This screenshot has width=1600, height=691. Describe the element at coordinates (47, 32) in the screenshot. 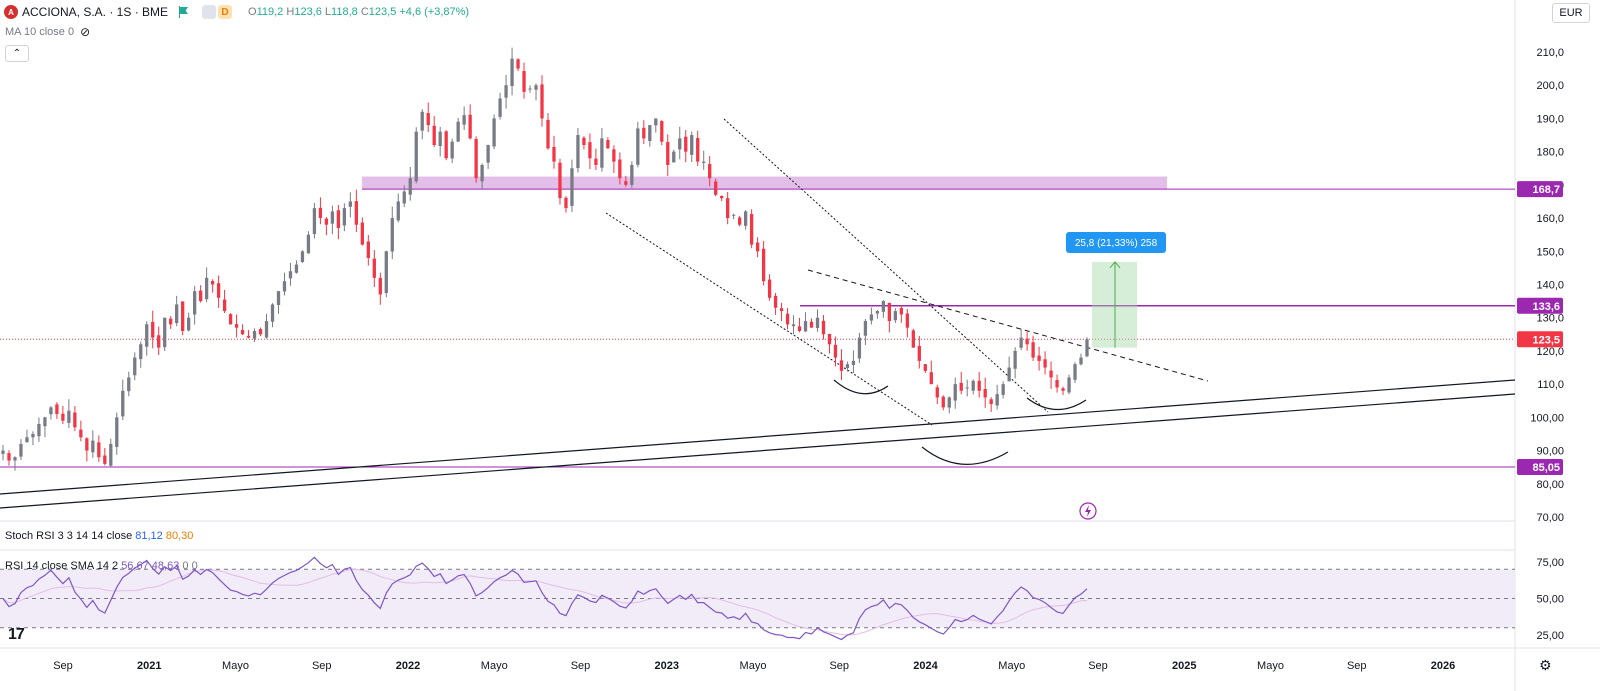

I see `ma-legend: MA 10 close 0 ⊘` at that location.